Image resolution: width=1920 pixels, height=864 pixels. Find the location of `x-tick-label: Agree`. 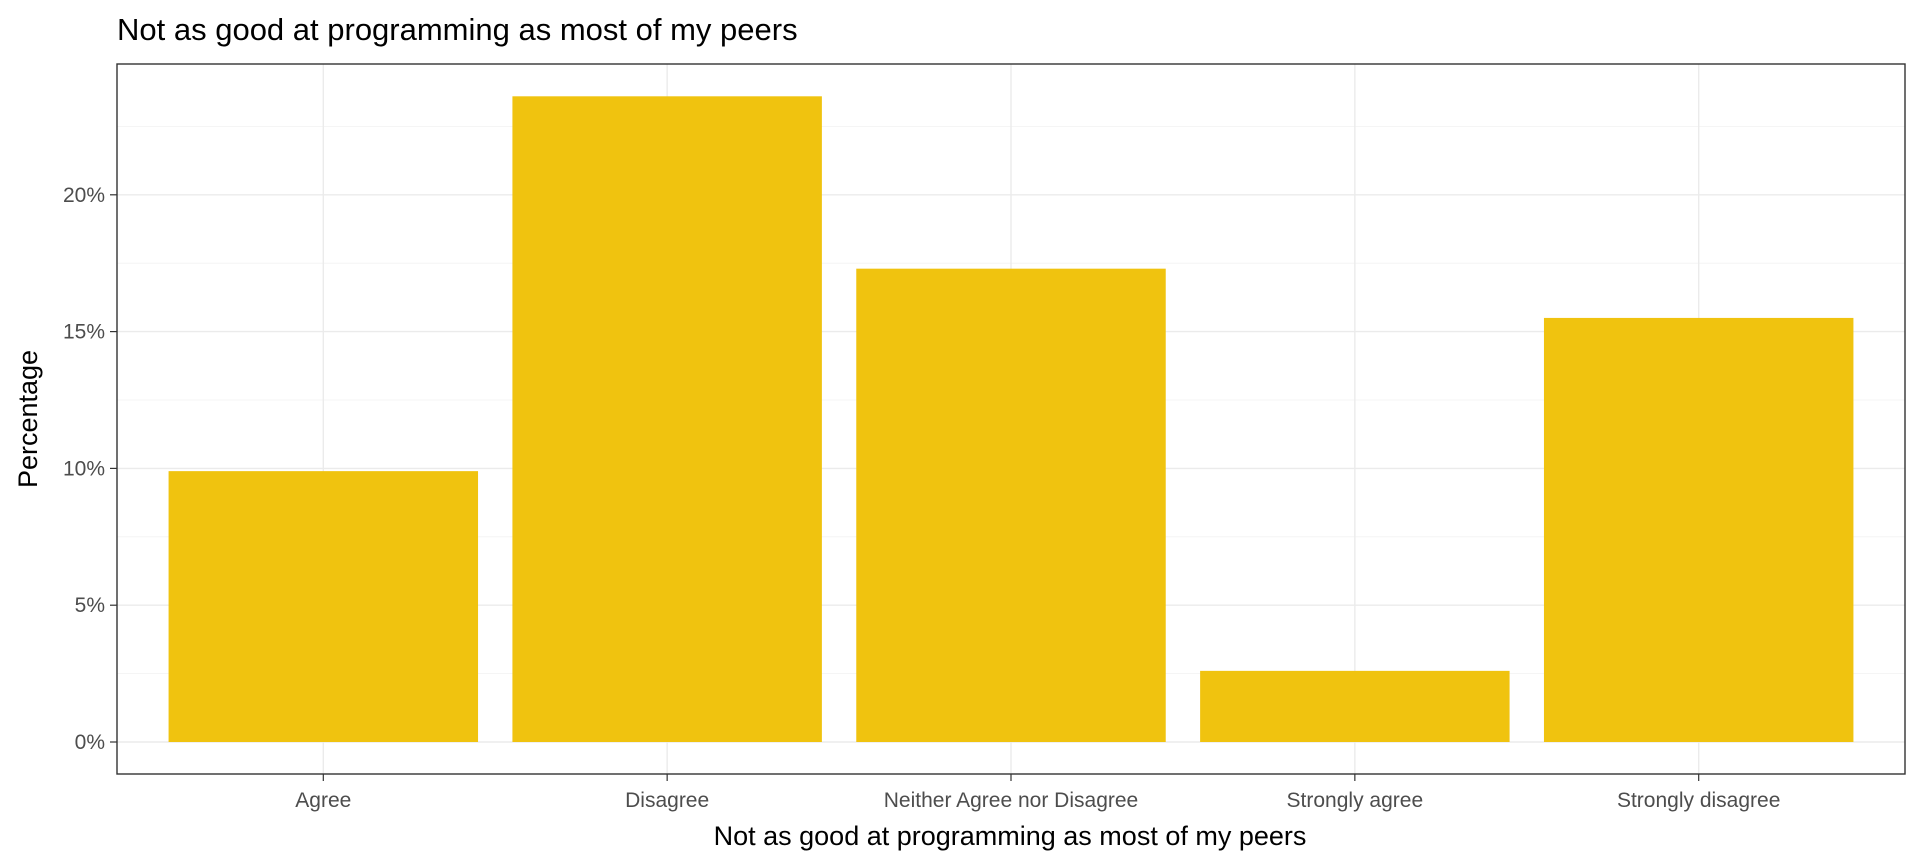

x-tick-label: Agree is located at coordinates (323, 800).